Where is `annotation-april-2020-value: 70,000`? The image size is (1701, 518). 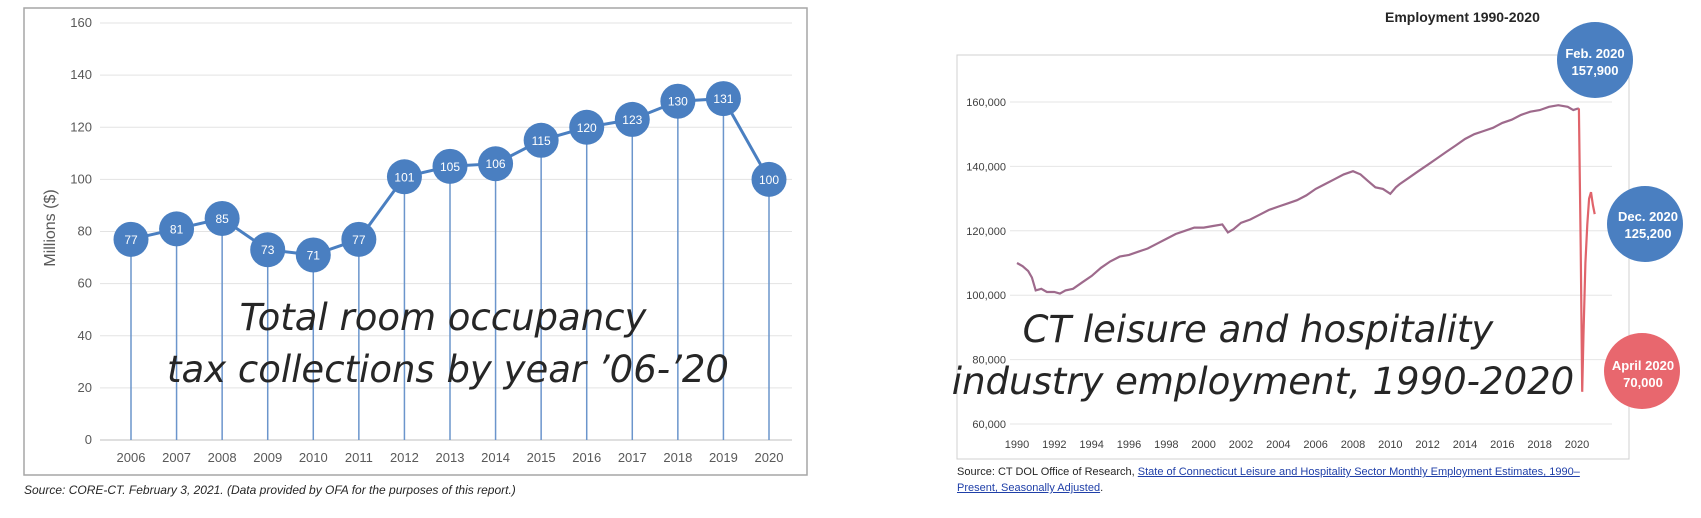 annotation-april-2020-value: 70,000 is located at coordinates (1643, 382).